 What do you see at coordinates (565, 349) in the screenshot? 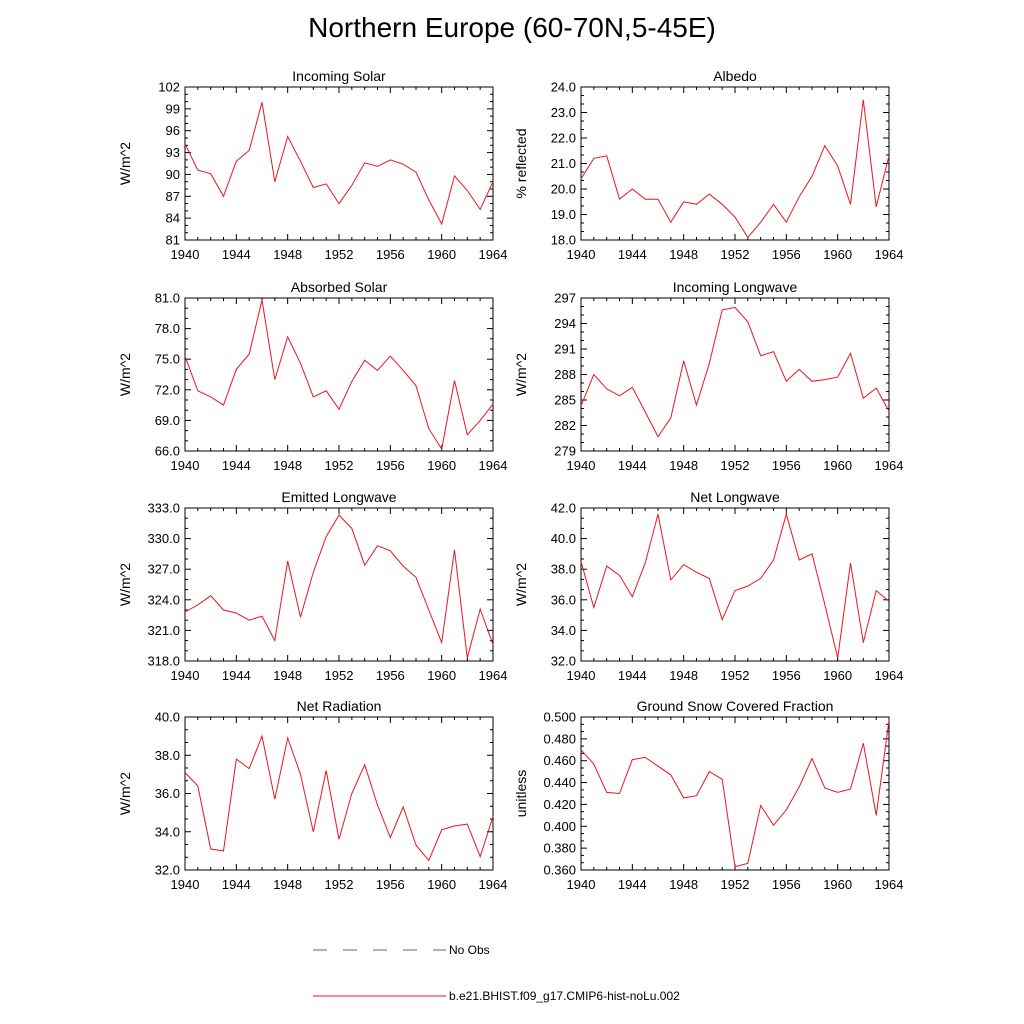
I see `y-tick-label: 291` at bounding box center [565, 349].